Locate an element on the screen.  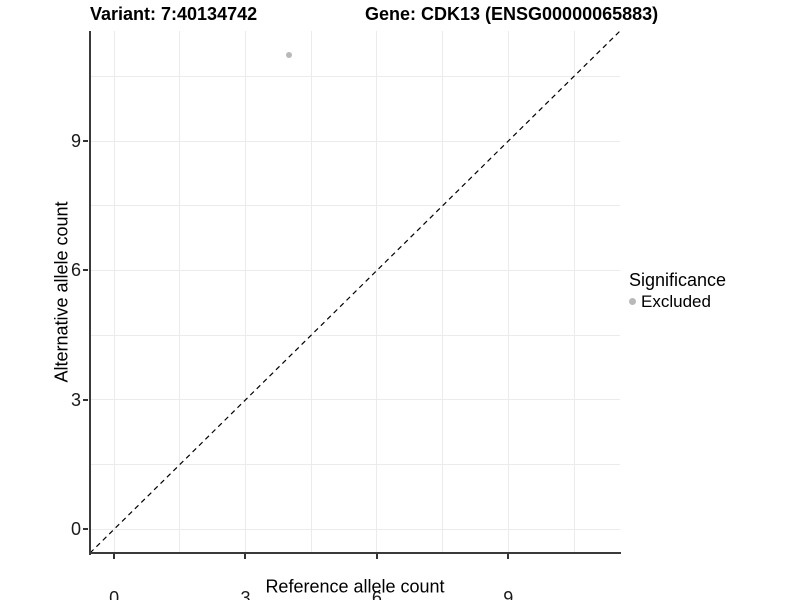
y-tick-label: 9 is located at coordinates (75, 141).